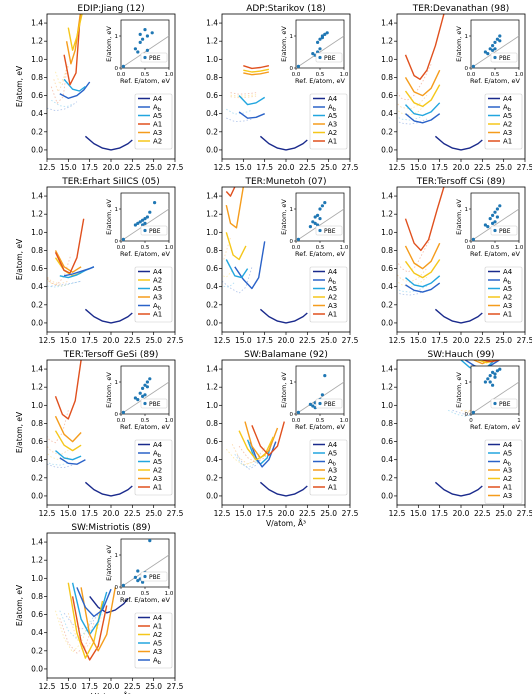  I want to click on inset-diagonal-line, so click(145, 52).